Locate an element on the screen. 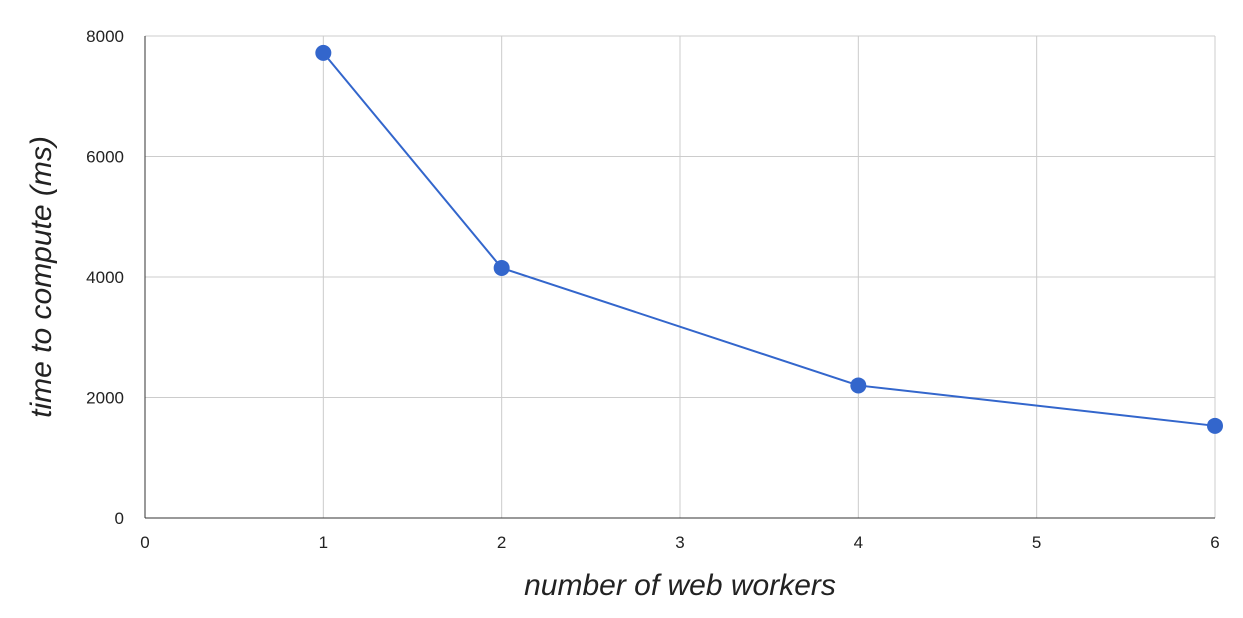 This screenshot has width=1243, height=618. y-tick-label: 4000 is located at coordinates (105, 277).